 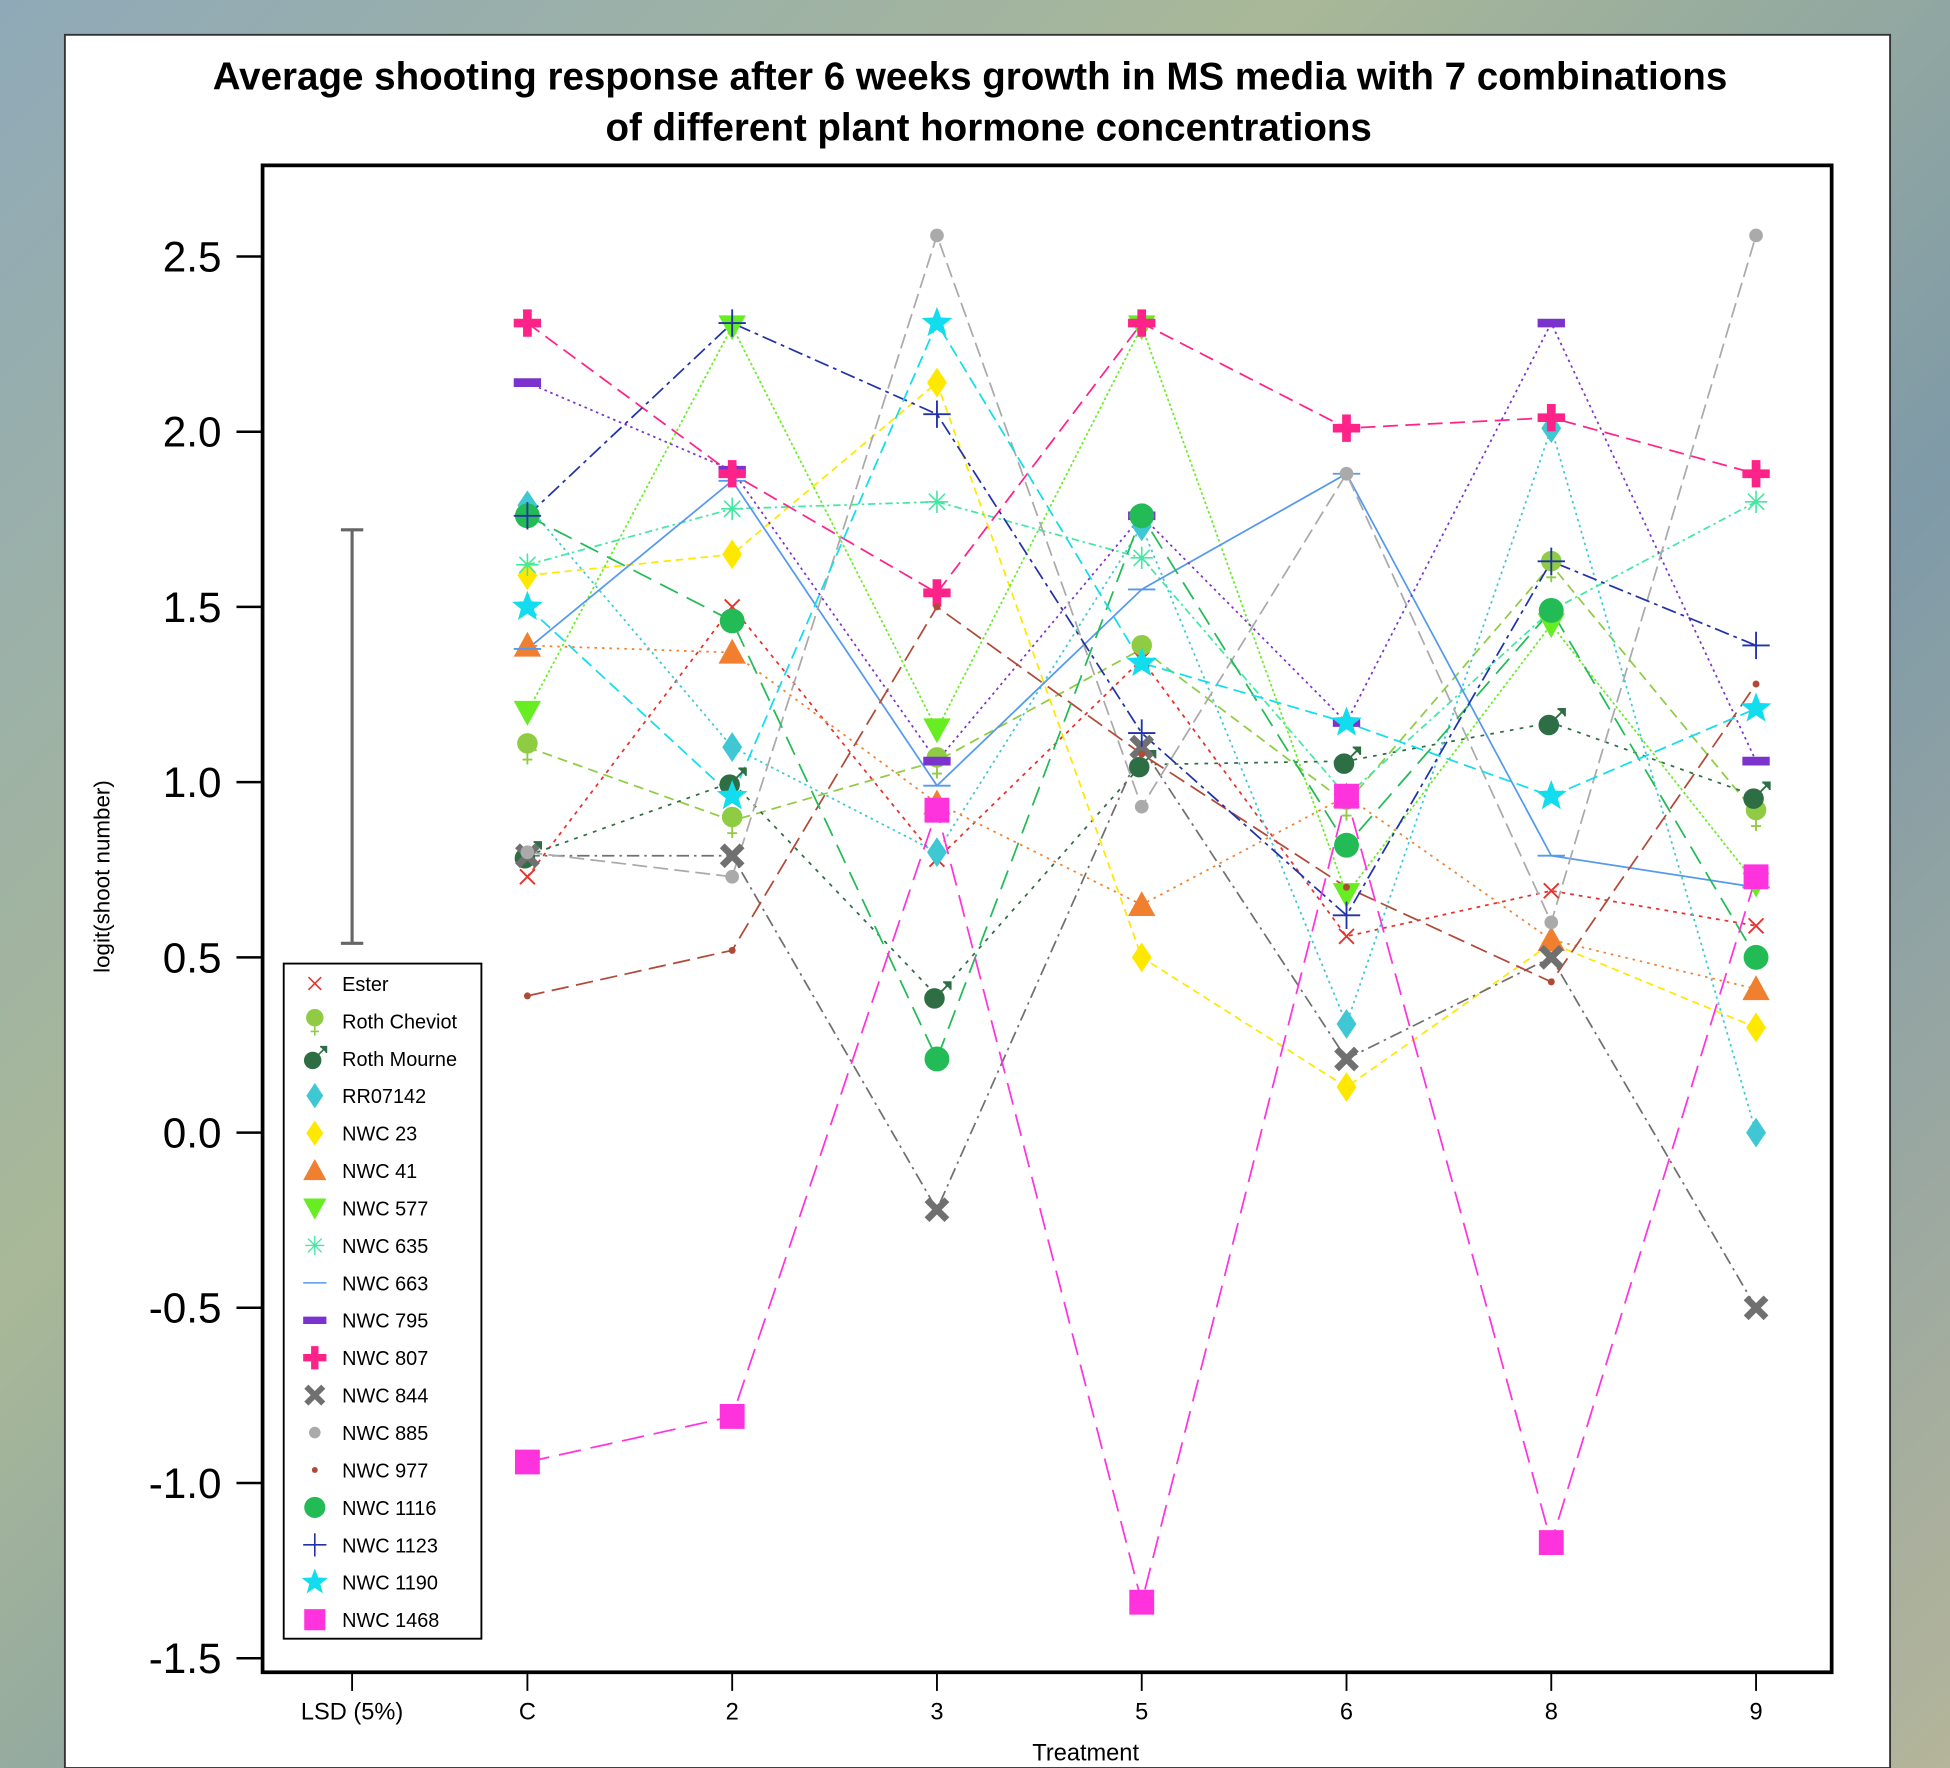 What do you see at coordinates (385, 1247) in the screenshot?
I see `legend-label: NWC 635` at bounding box center [385, 1247].